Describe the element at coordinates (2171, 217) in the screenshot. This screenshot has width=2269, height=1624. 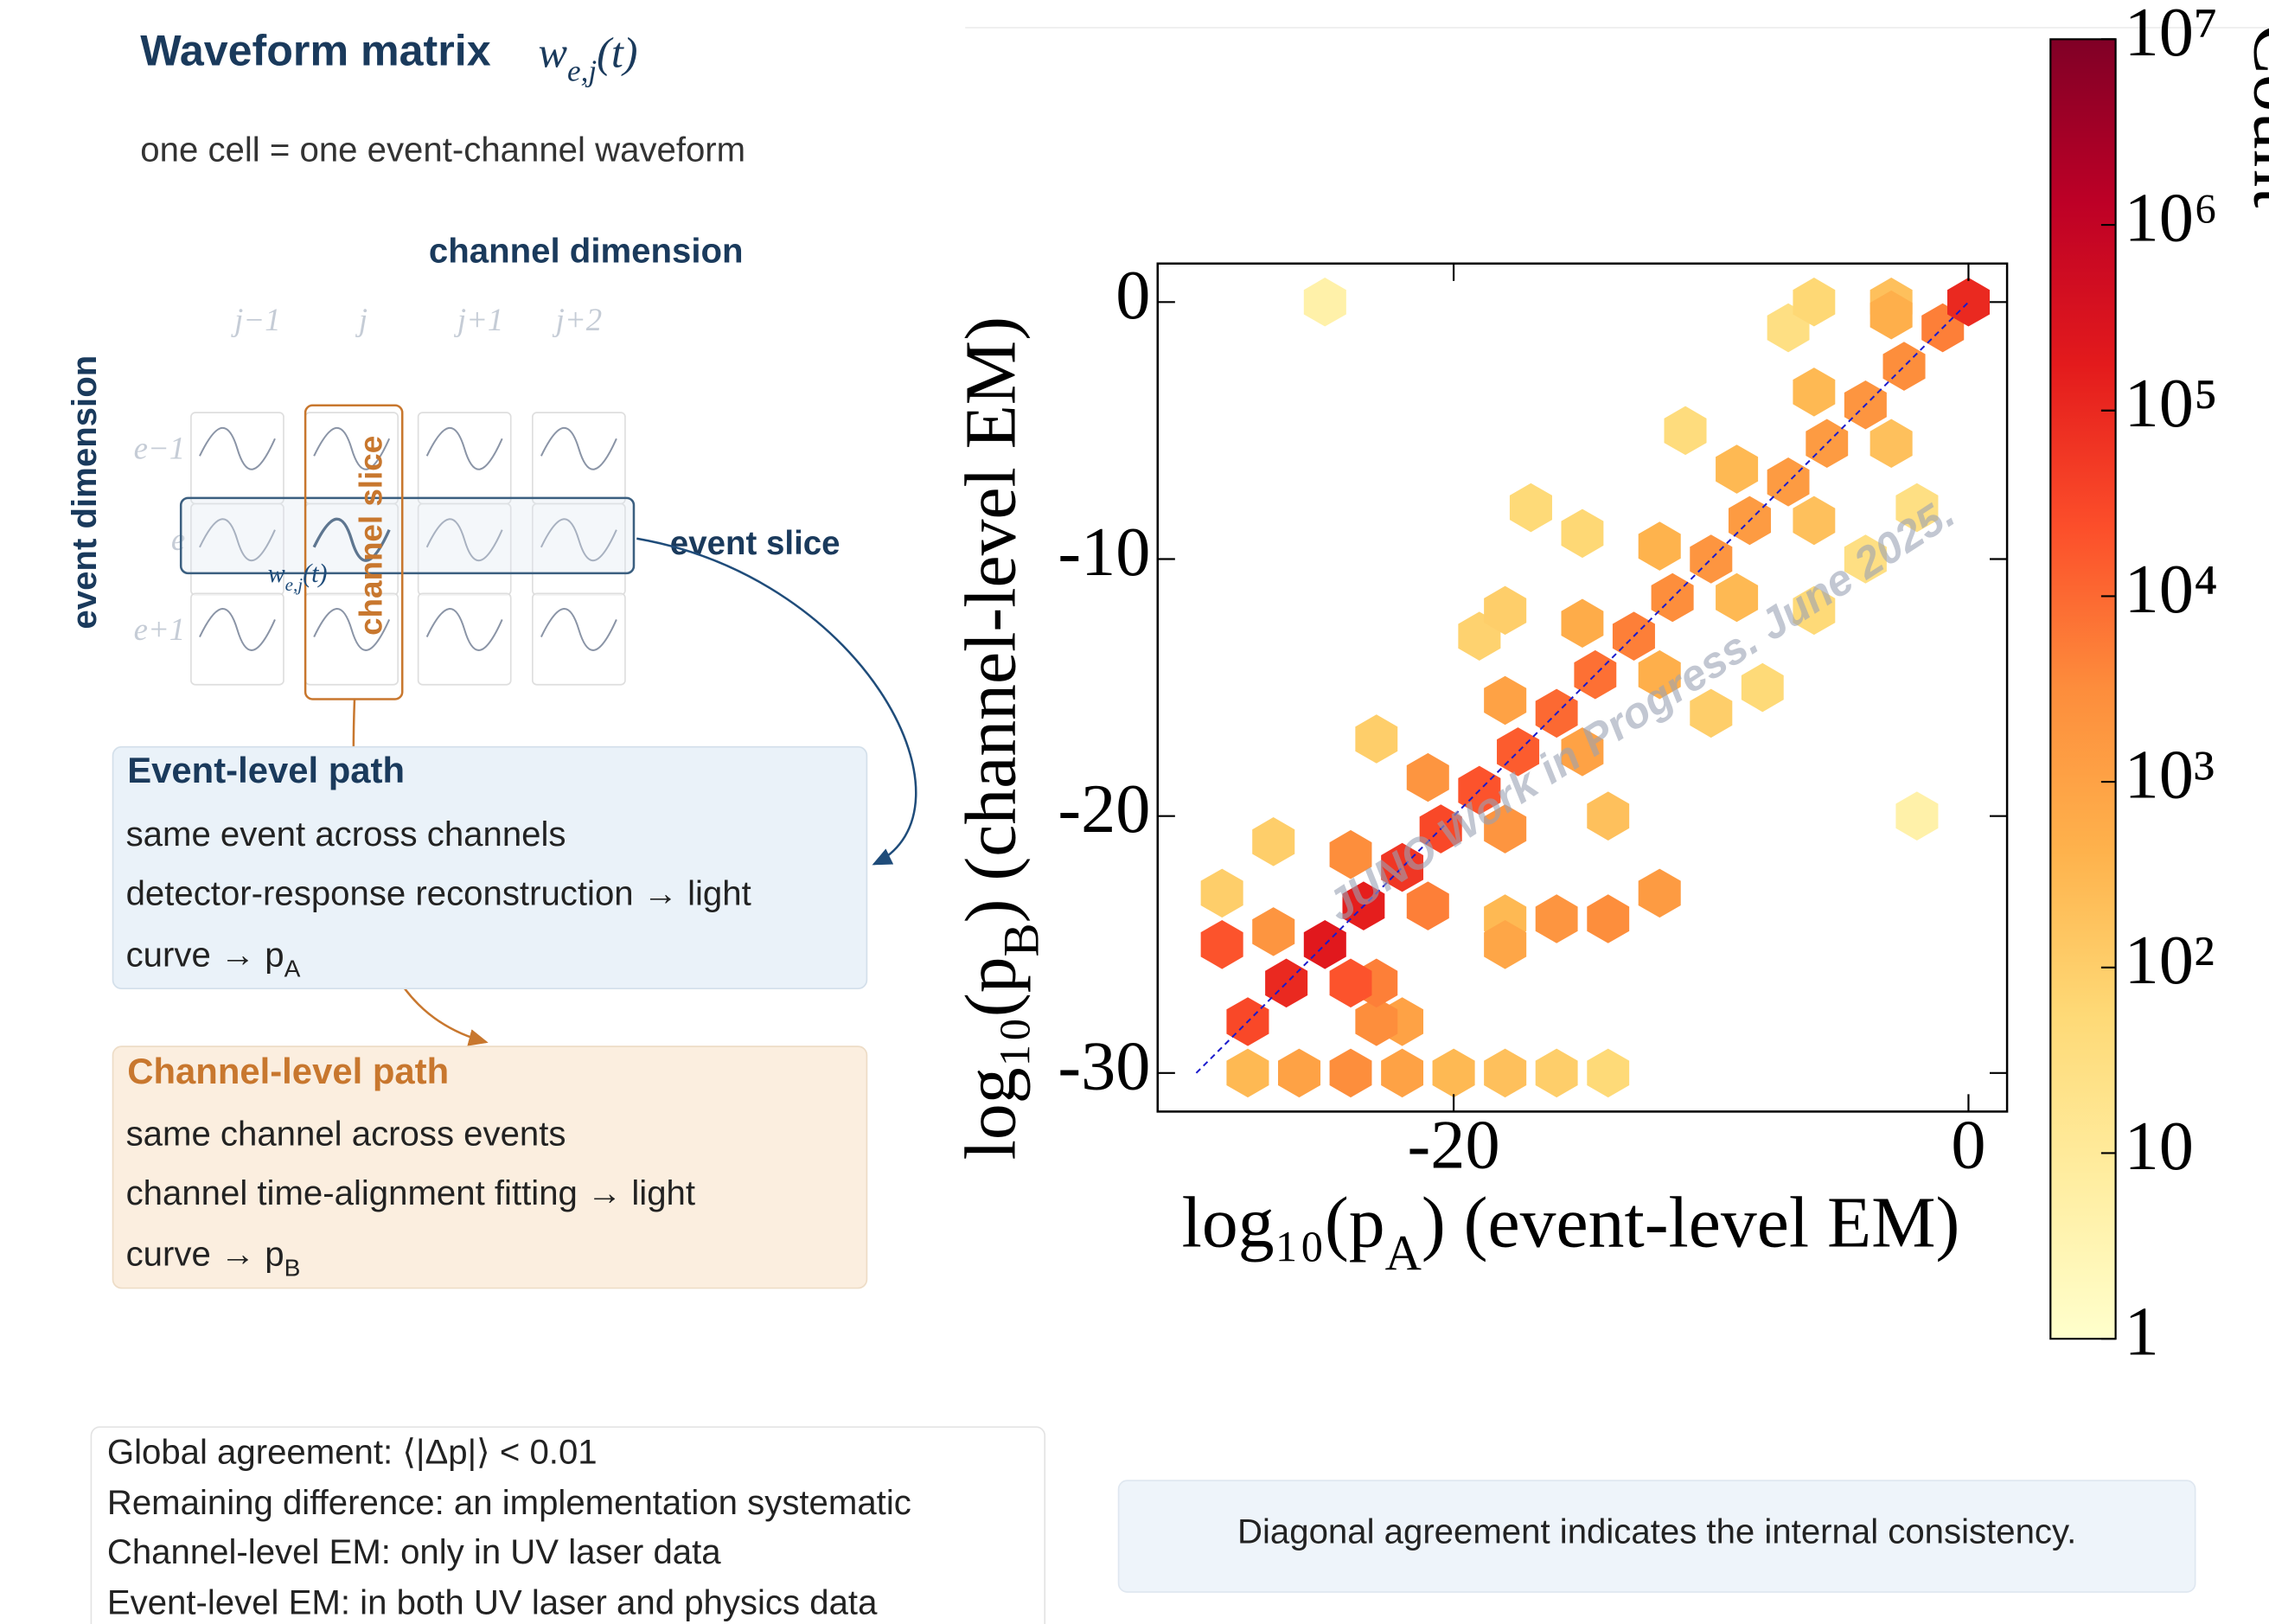
I see `colorbar-tick-label: 10⁶` at that location.